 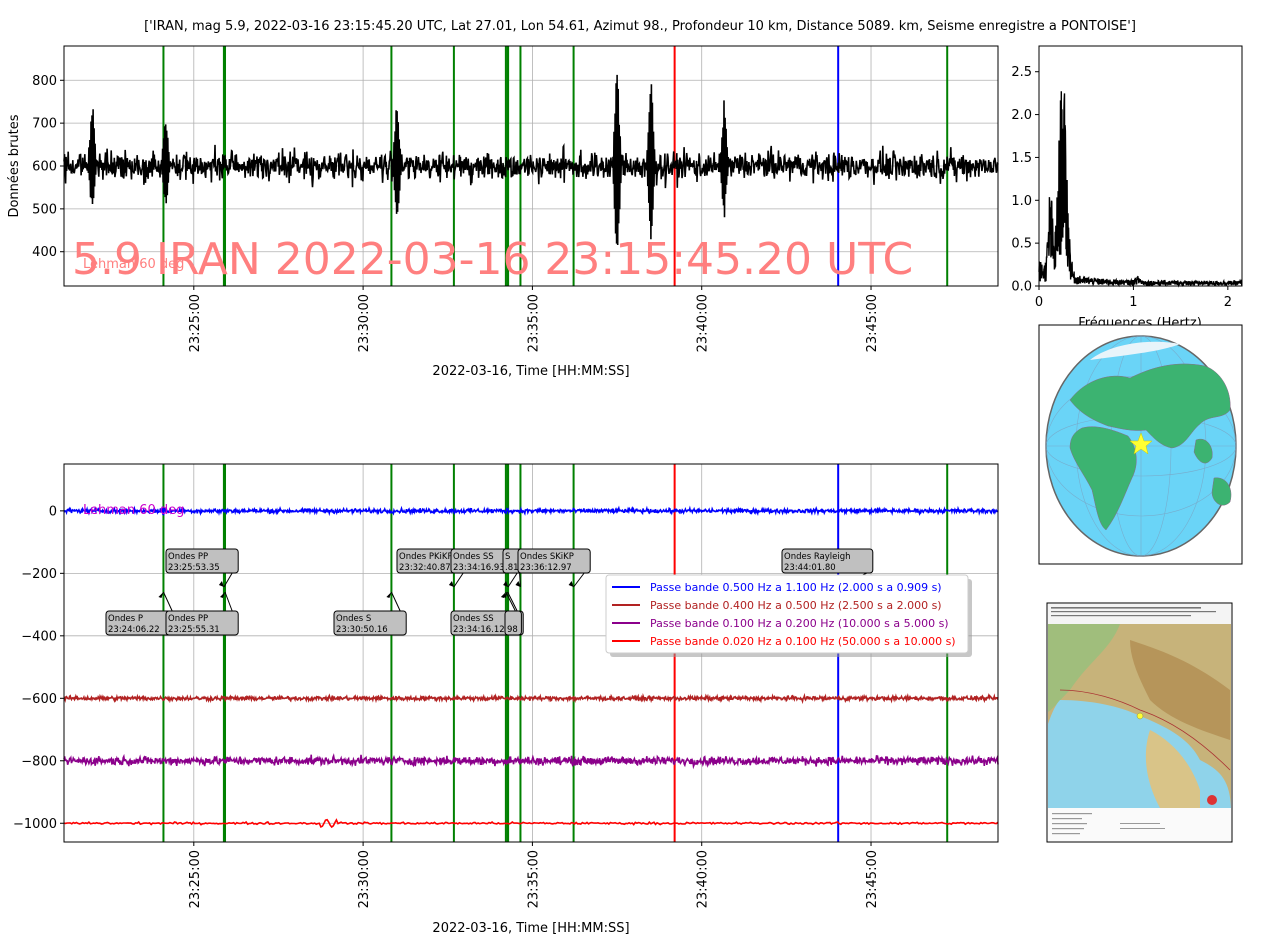 What do you see at coordinates (533, 879) in the screenshot?
I see `filtered-x-tick-label: 23:35:00` at bounding box center [533, 879].